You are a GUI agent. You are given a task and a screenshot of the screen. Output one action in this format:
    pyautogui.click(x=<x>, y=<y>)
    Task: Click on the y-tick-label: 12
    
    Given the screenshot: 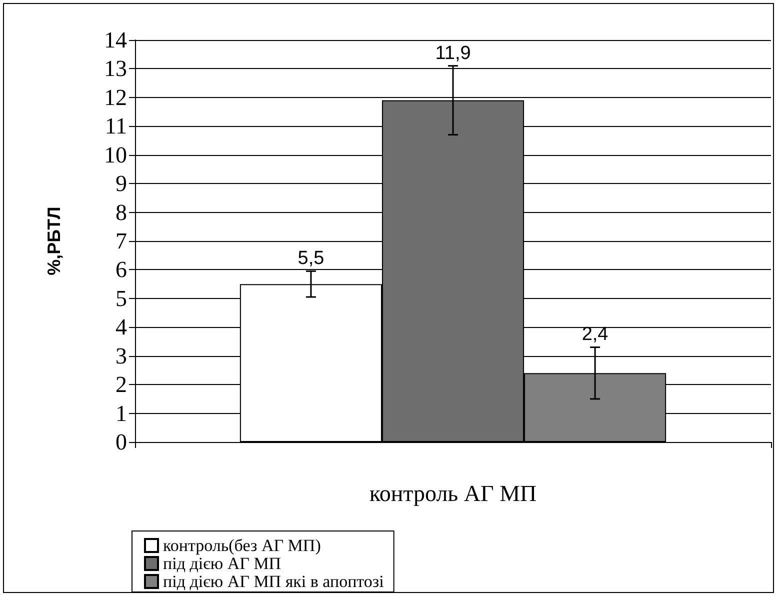 What is the action you would take?
    pyautogui.click(x=115, y=97)
    